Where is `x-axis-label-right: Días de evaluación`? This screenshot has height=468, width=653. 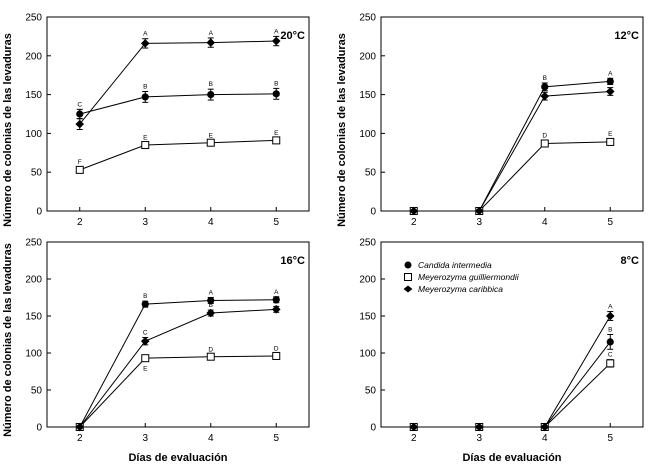 x-axis-label-right: Días de evaluación is located at coordinates (511, 458).